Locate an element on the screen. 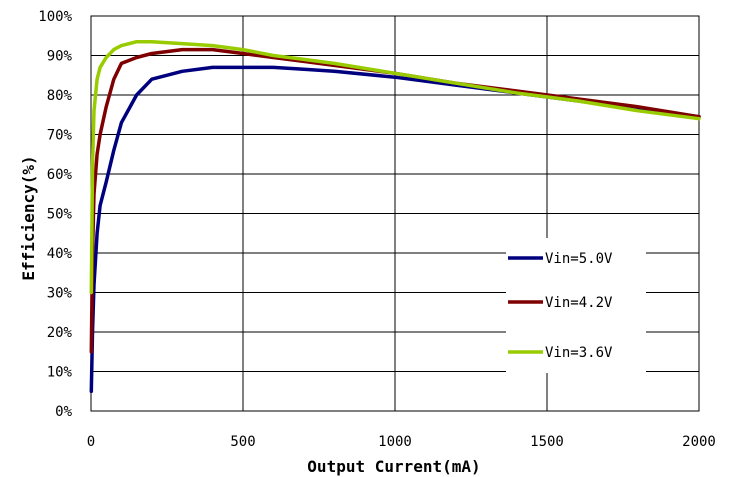 This screenshot has width=737, height=477. y-tick-labels: 0% 10% 20% 30% 40% 50% 60% 70% 80% 90% 100% is located at coordinates (55, 214).